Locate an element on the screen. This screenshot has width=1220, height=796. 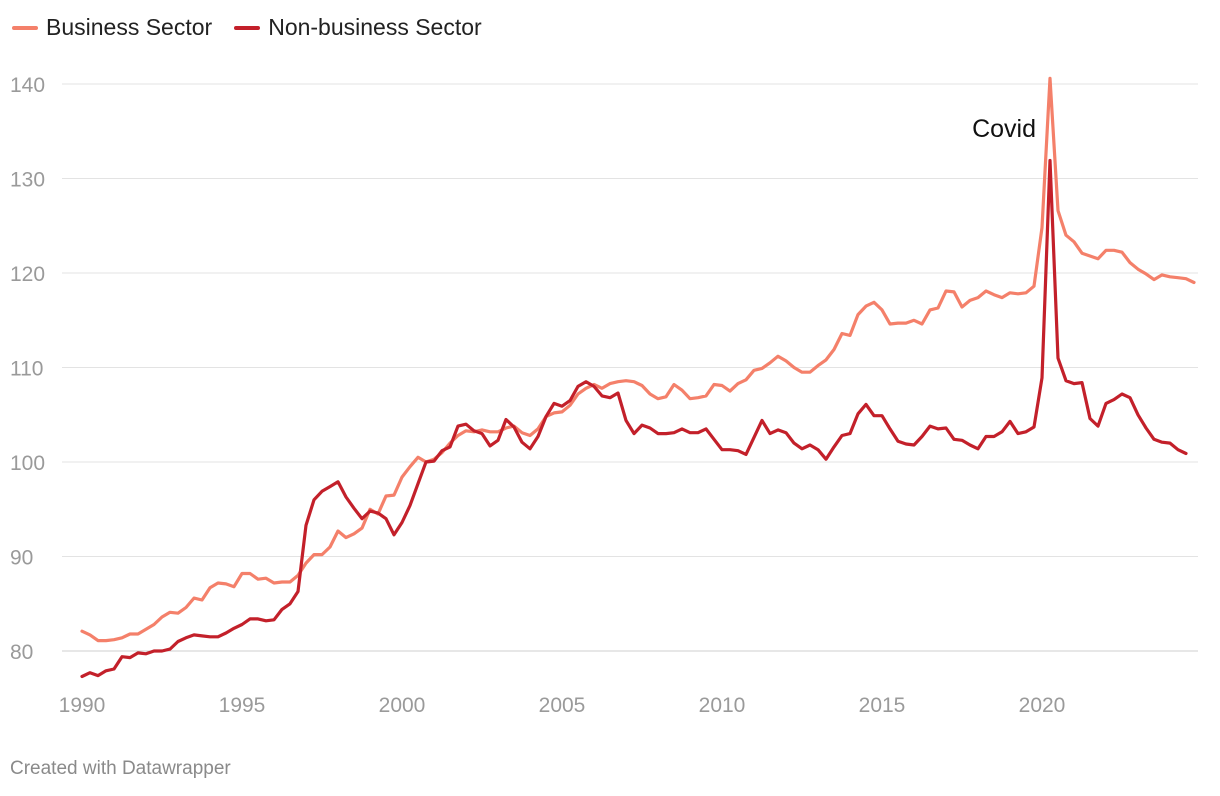
x-tick-label-2005: 2005 is located at coordinates (562, 705).